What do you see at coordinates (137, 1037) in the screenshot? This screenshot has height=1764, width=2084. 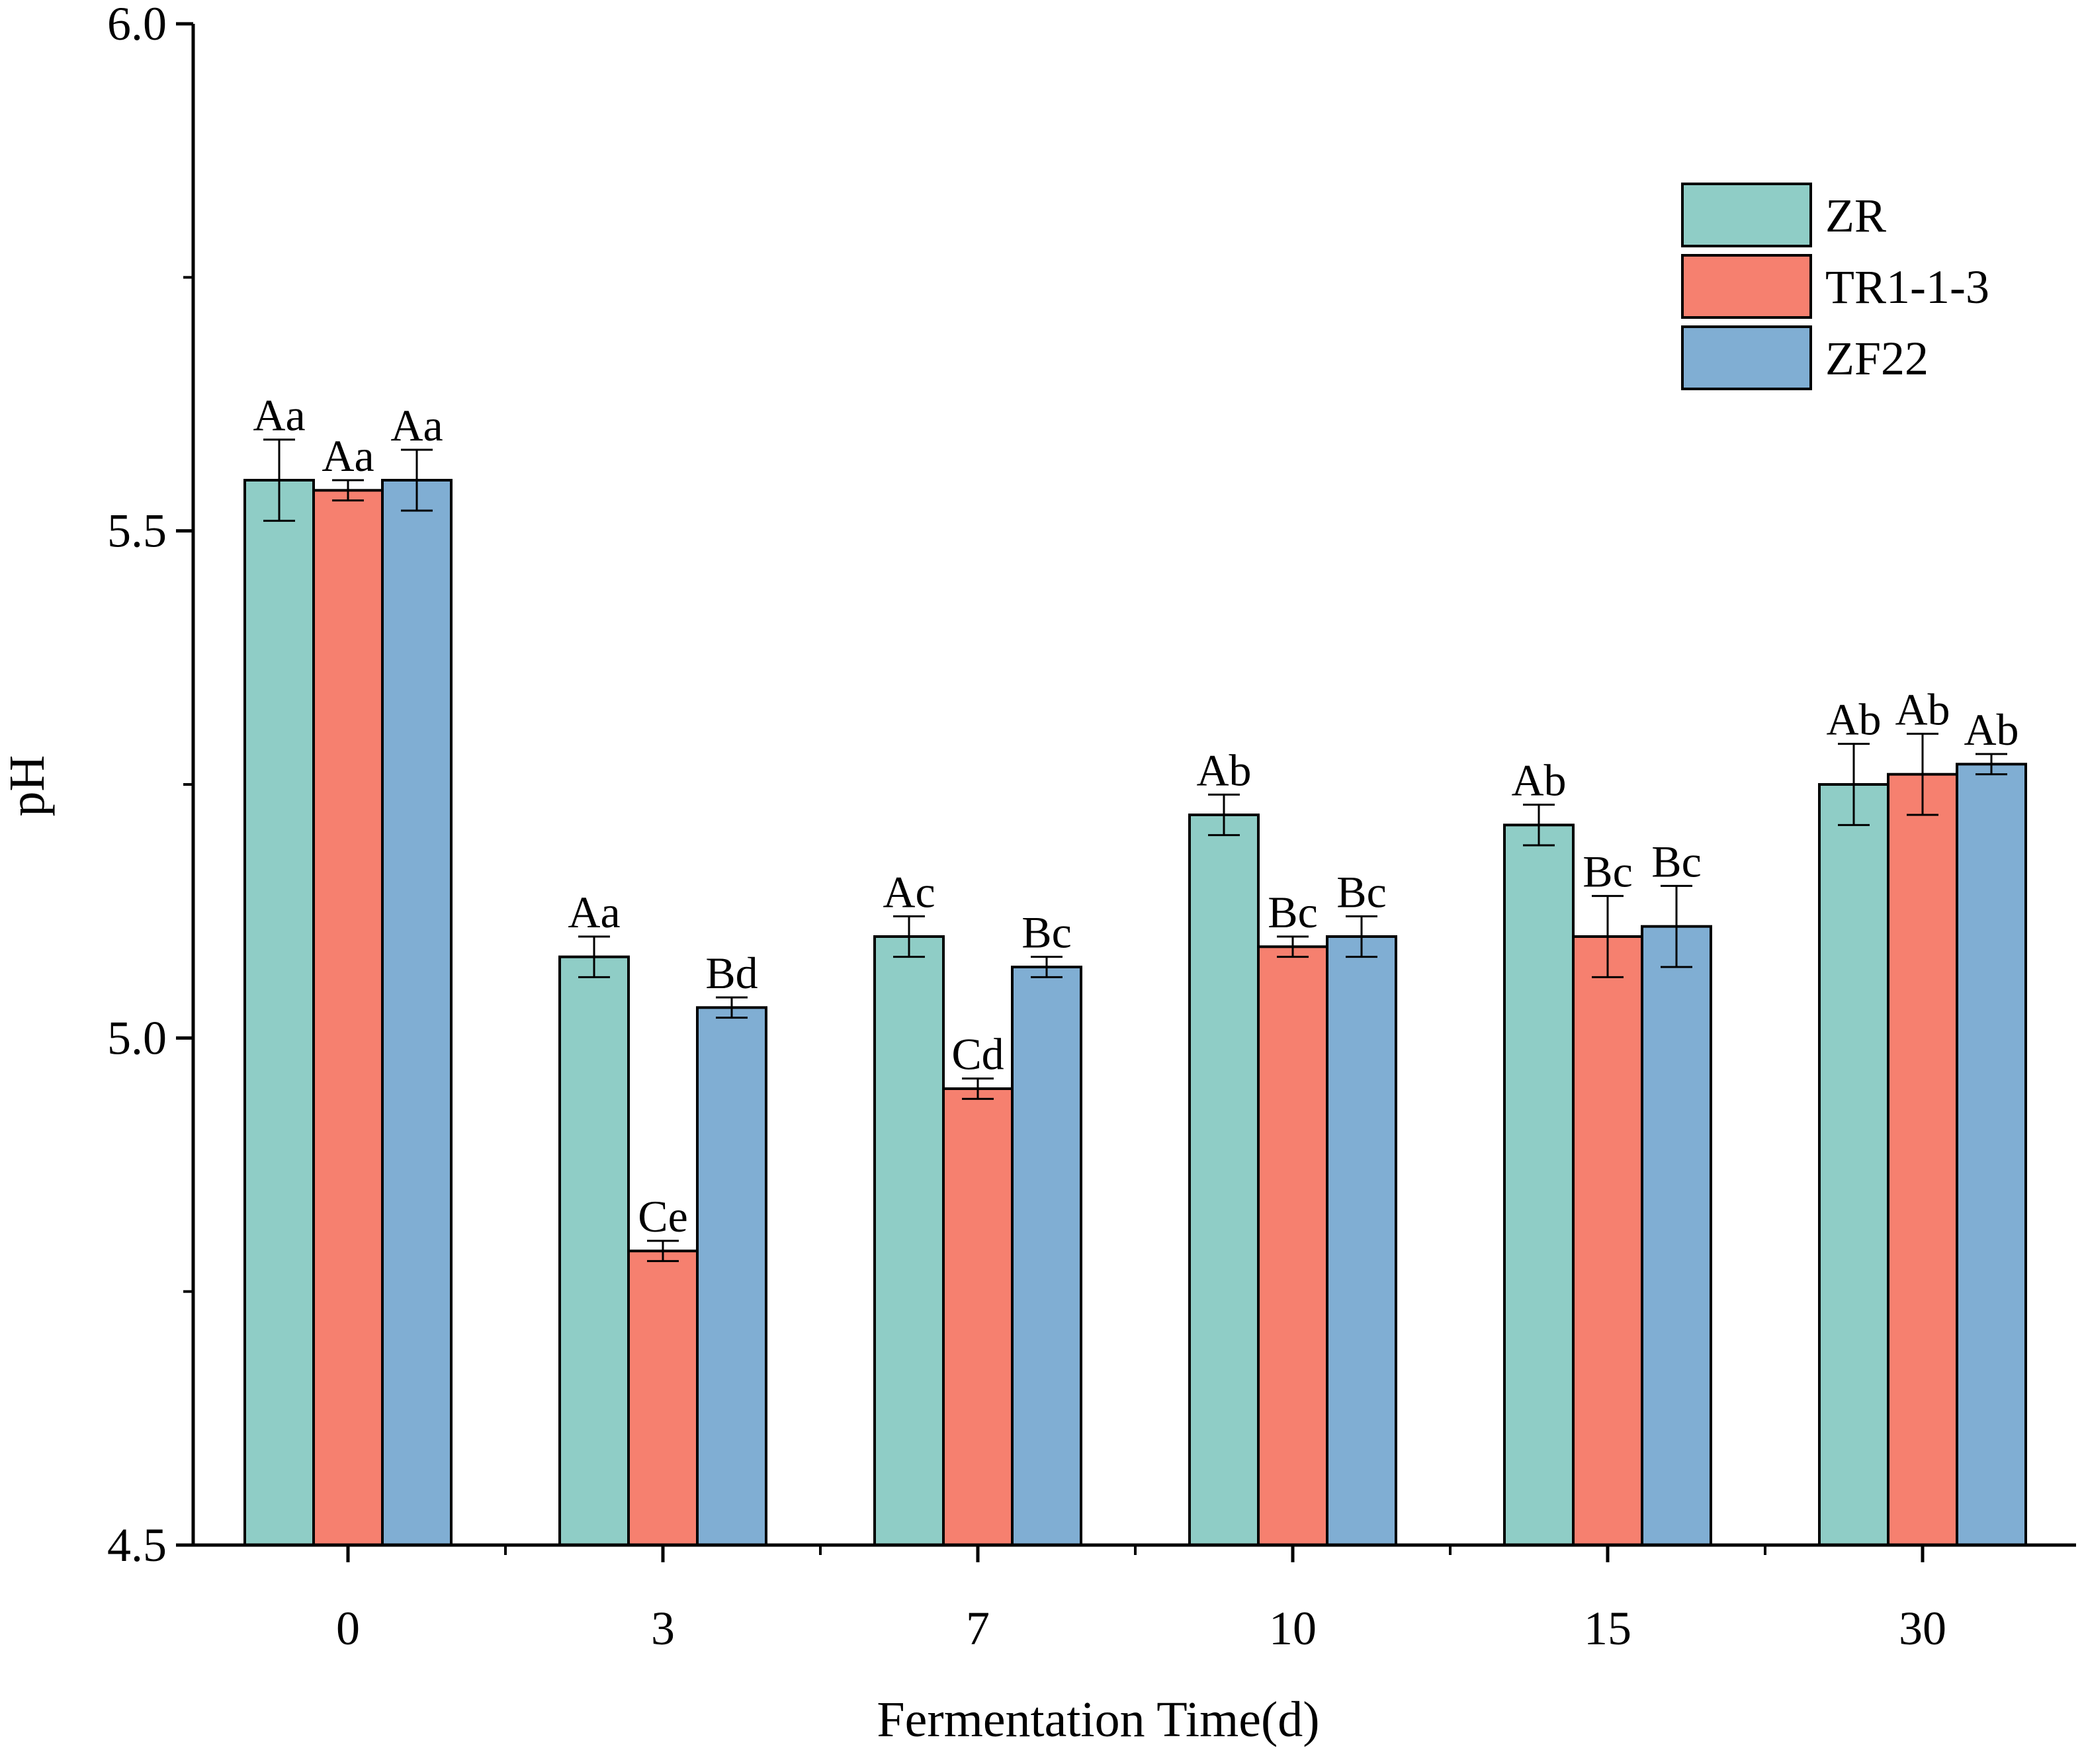 I see `y-tick-label: 5.0` at bounding box center [137, 1037].